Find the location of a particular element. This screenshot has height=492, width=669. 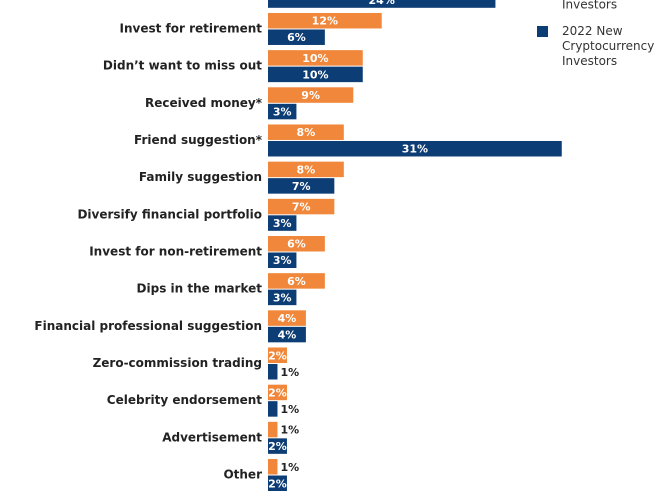

value-label: 24% is located at coordinates (382, 3).